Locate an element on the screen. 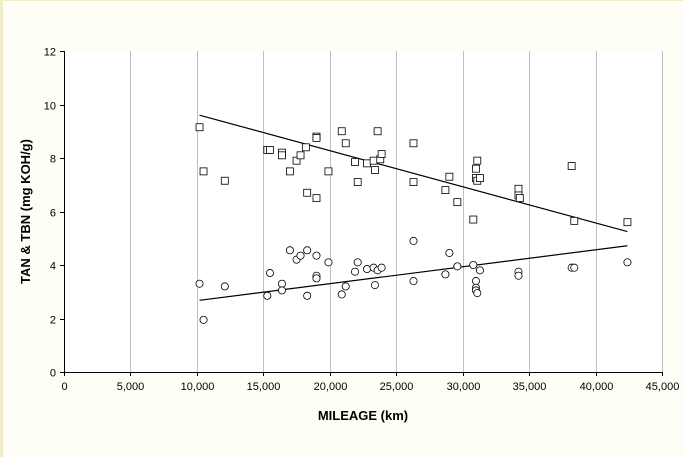 The width and height of the screenshot is (683, 458). y-tick-label: 4 is located at coordinates (53, 267).